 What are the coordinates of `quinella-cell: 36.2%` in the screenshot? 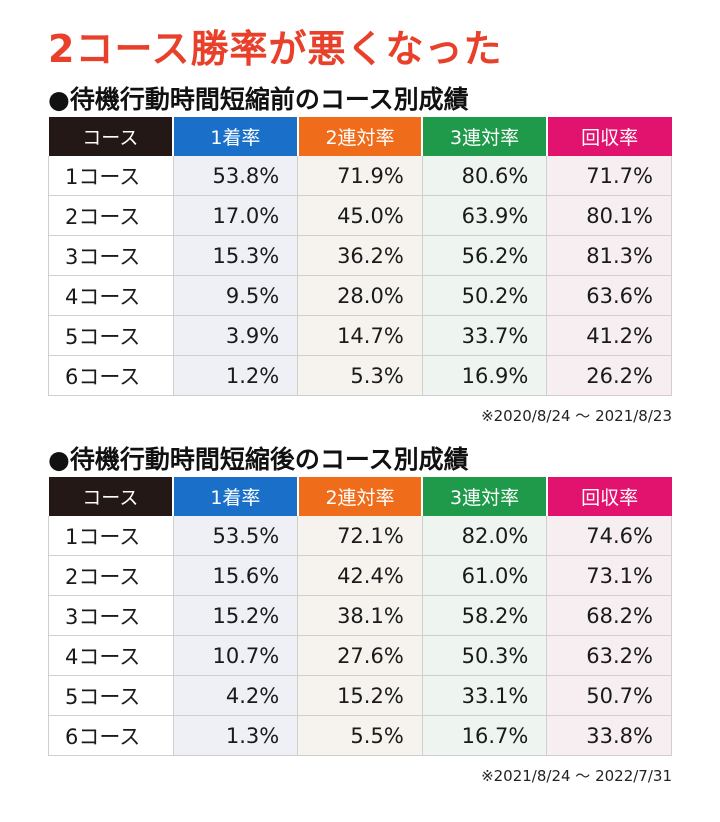 It's located at (360, 255).